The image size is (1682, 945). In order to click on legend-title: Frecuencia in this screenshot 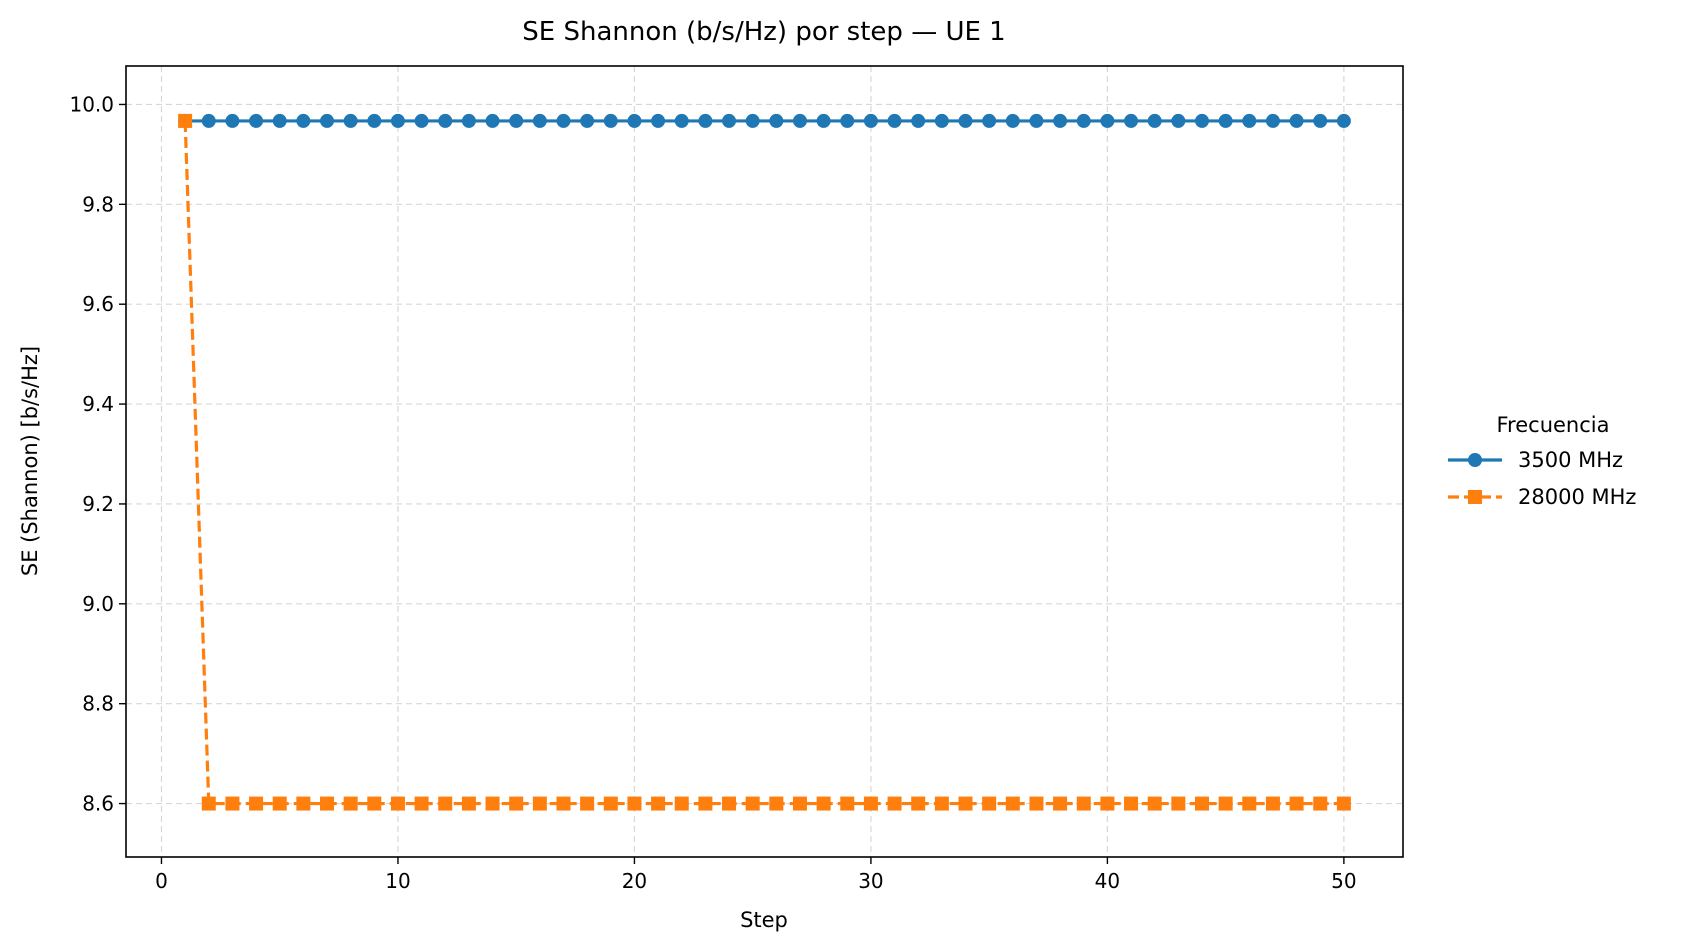, I will do `click(1553, 425)`.